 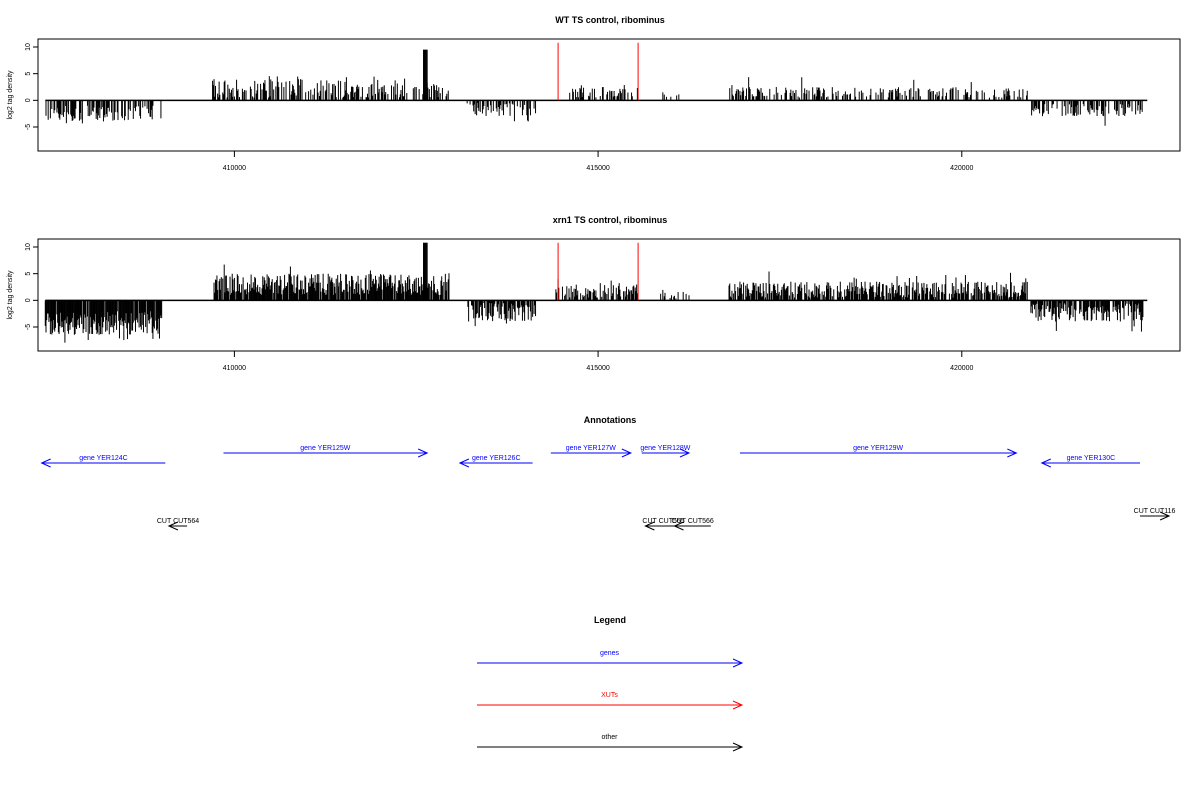 I want to click on annotations-title: Annotations, so click(x=610, y=420).